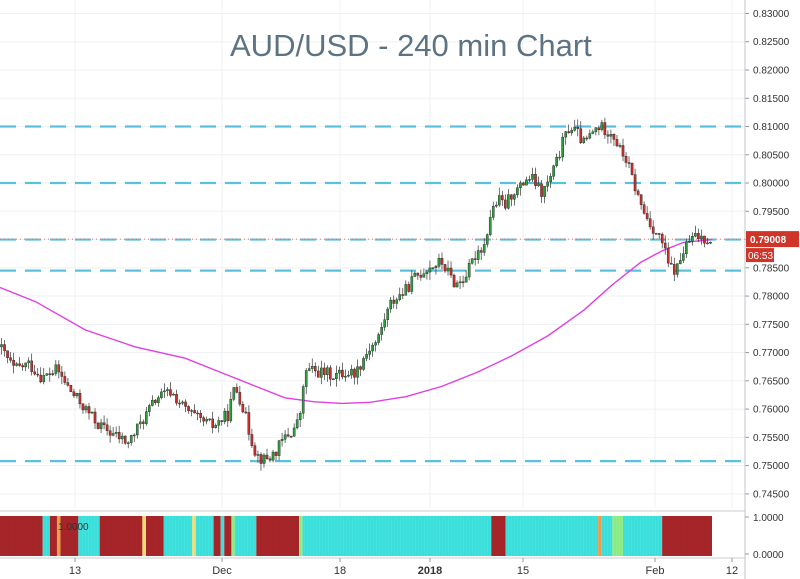  What do you see at coordinates (768, 240) in the screenshot?
I see `current-price-label: 0.79008` at bounding box center [768, 240].